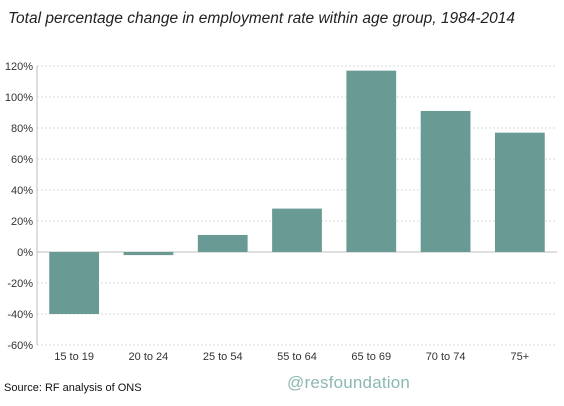 This screenshot has width=564, height=406. Describe the element at coordinates (74, 357) in the screenshot. I see `x-tick-label: 15 to 19` at that location.